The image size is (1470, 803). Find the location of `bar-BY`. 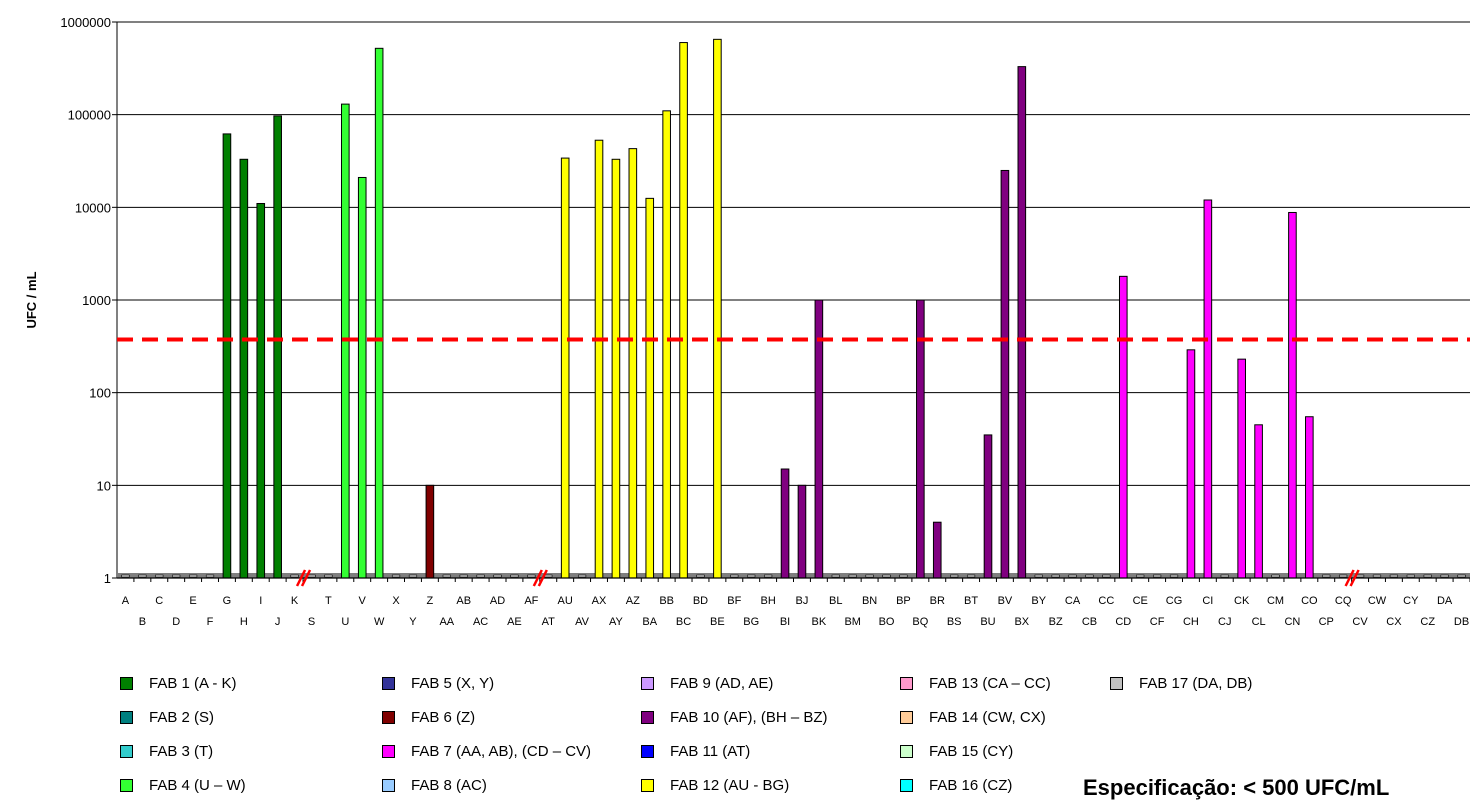

bar-BY is located at coordinates (1038, 576).